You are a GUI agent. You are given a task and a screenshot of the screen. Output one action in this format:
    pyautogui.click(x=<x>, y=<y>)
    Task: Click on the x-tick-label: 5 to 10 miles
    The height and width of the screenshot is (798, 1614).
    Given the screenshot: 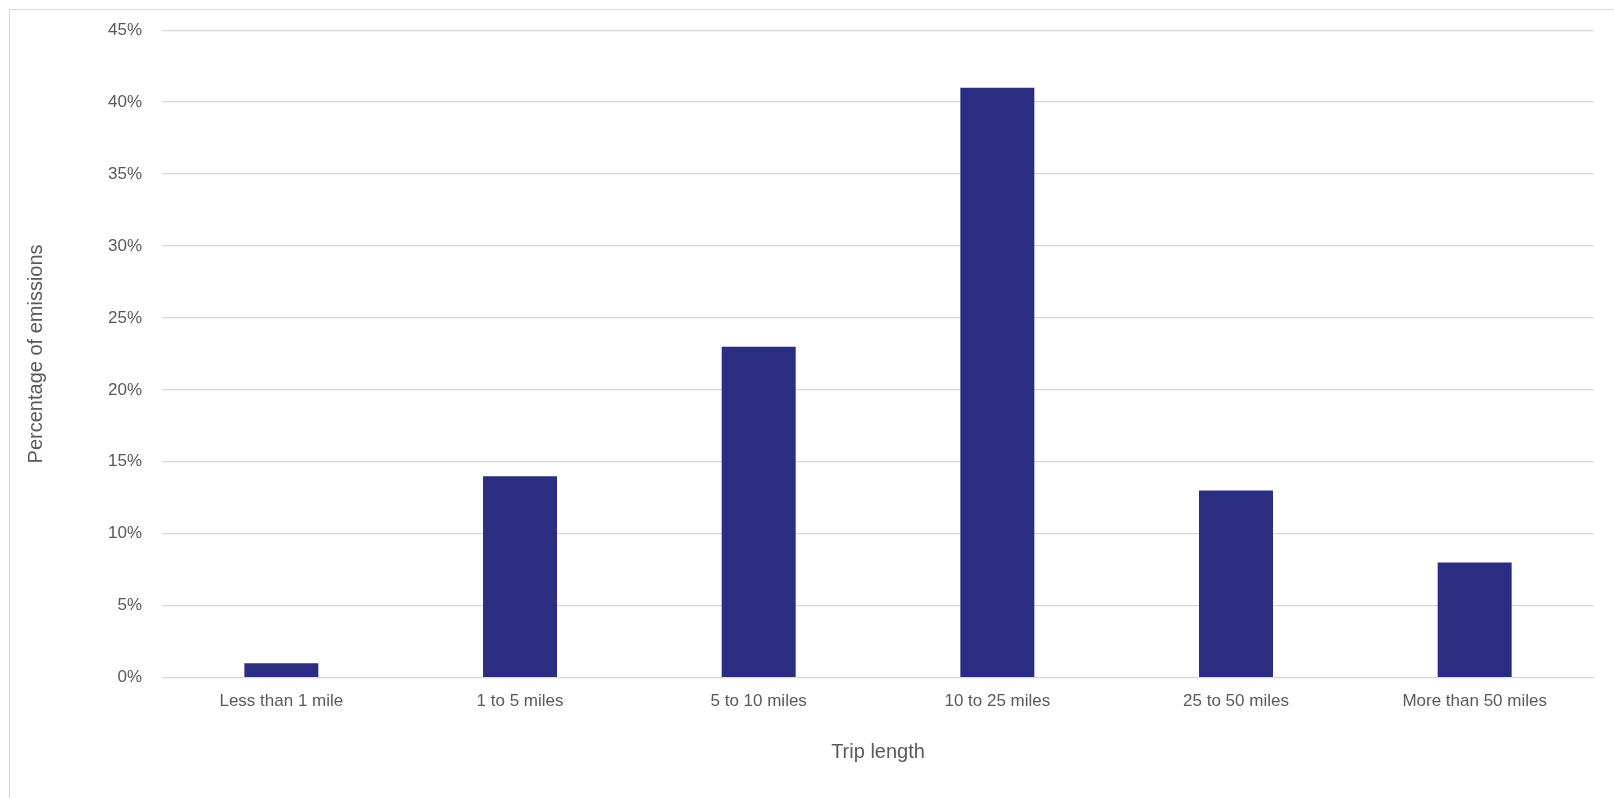 What is the action you would take?
    pyautogui.click(x=758, y=701)
    